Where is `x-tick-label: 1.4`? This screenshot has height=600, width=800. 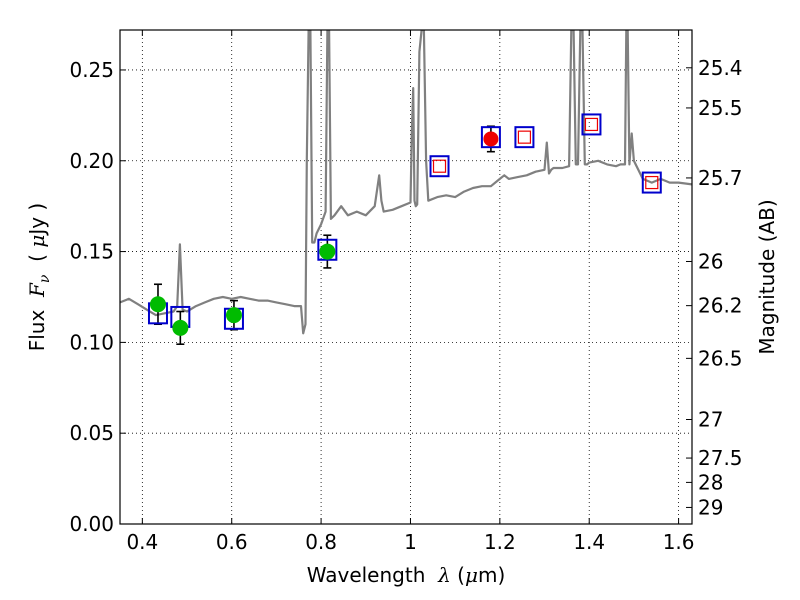 x-tick-label: 1.4 is located at coordinates (589, 542).